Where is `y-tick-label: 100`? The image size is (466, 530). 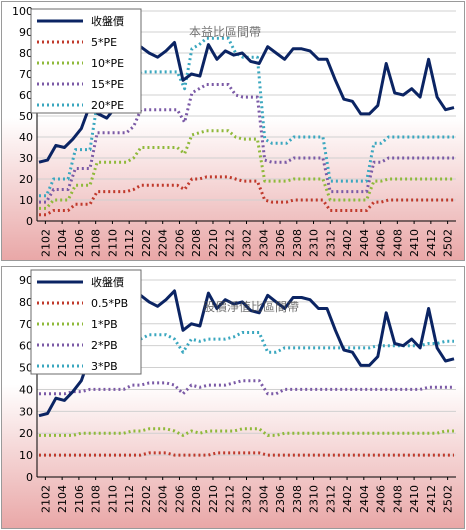
y-tick-label: 100 is located at coordinates (22, 11).